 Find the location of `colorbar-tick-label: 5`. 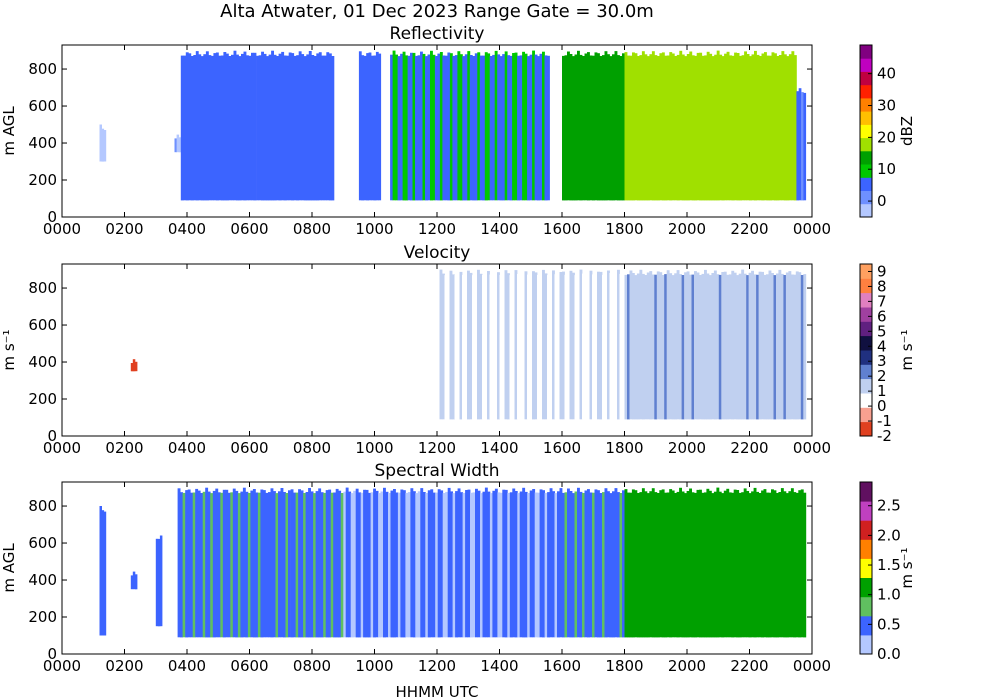

colorbar-tick-label: 5 is located at coordinates (882, 331).